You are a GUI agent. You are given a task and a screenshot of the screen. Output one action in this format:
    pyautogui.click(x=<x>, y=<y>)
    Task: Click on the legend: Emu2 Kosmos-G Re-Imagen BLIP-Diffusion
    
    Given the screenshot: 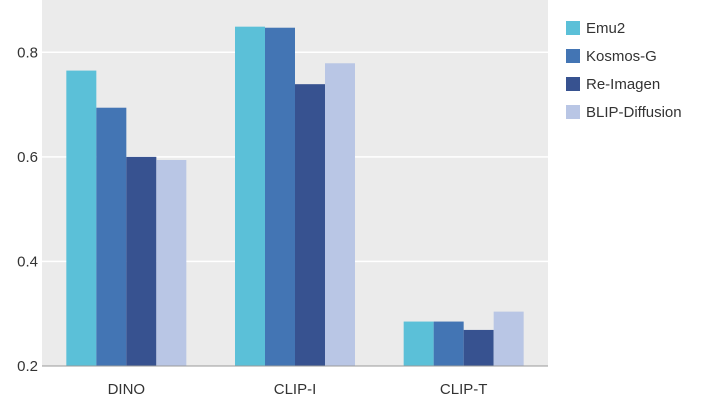 What is the action you would take?
    pyautogui.click(x=624, y=70)
    